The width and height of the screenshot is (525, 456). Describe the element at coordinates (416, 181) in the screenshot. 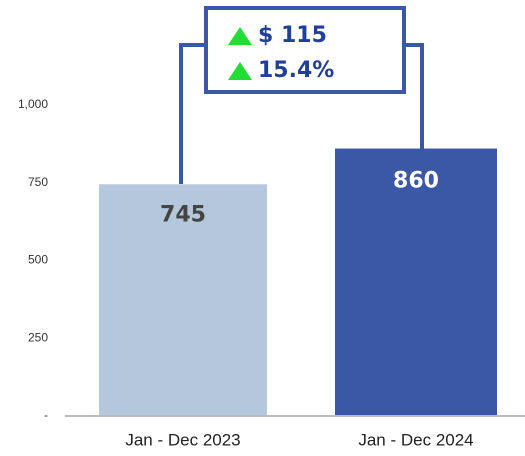

I see `value-label: 860` at that location.